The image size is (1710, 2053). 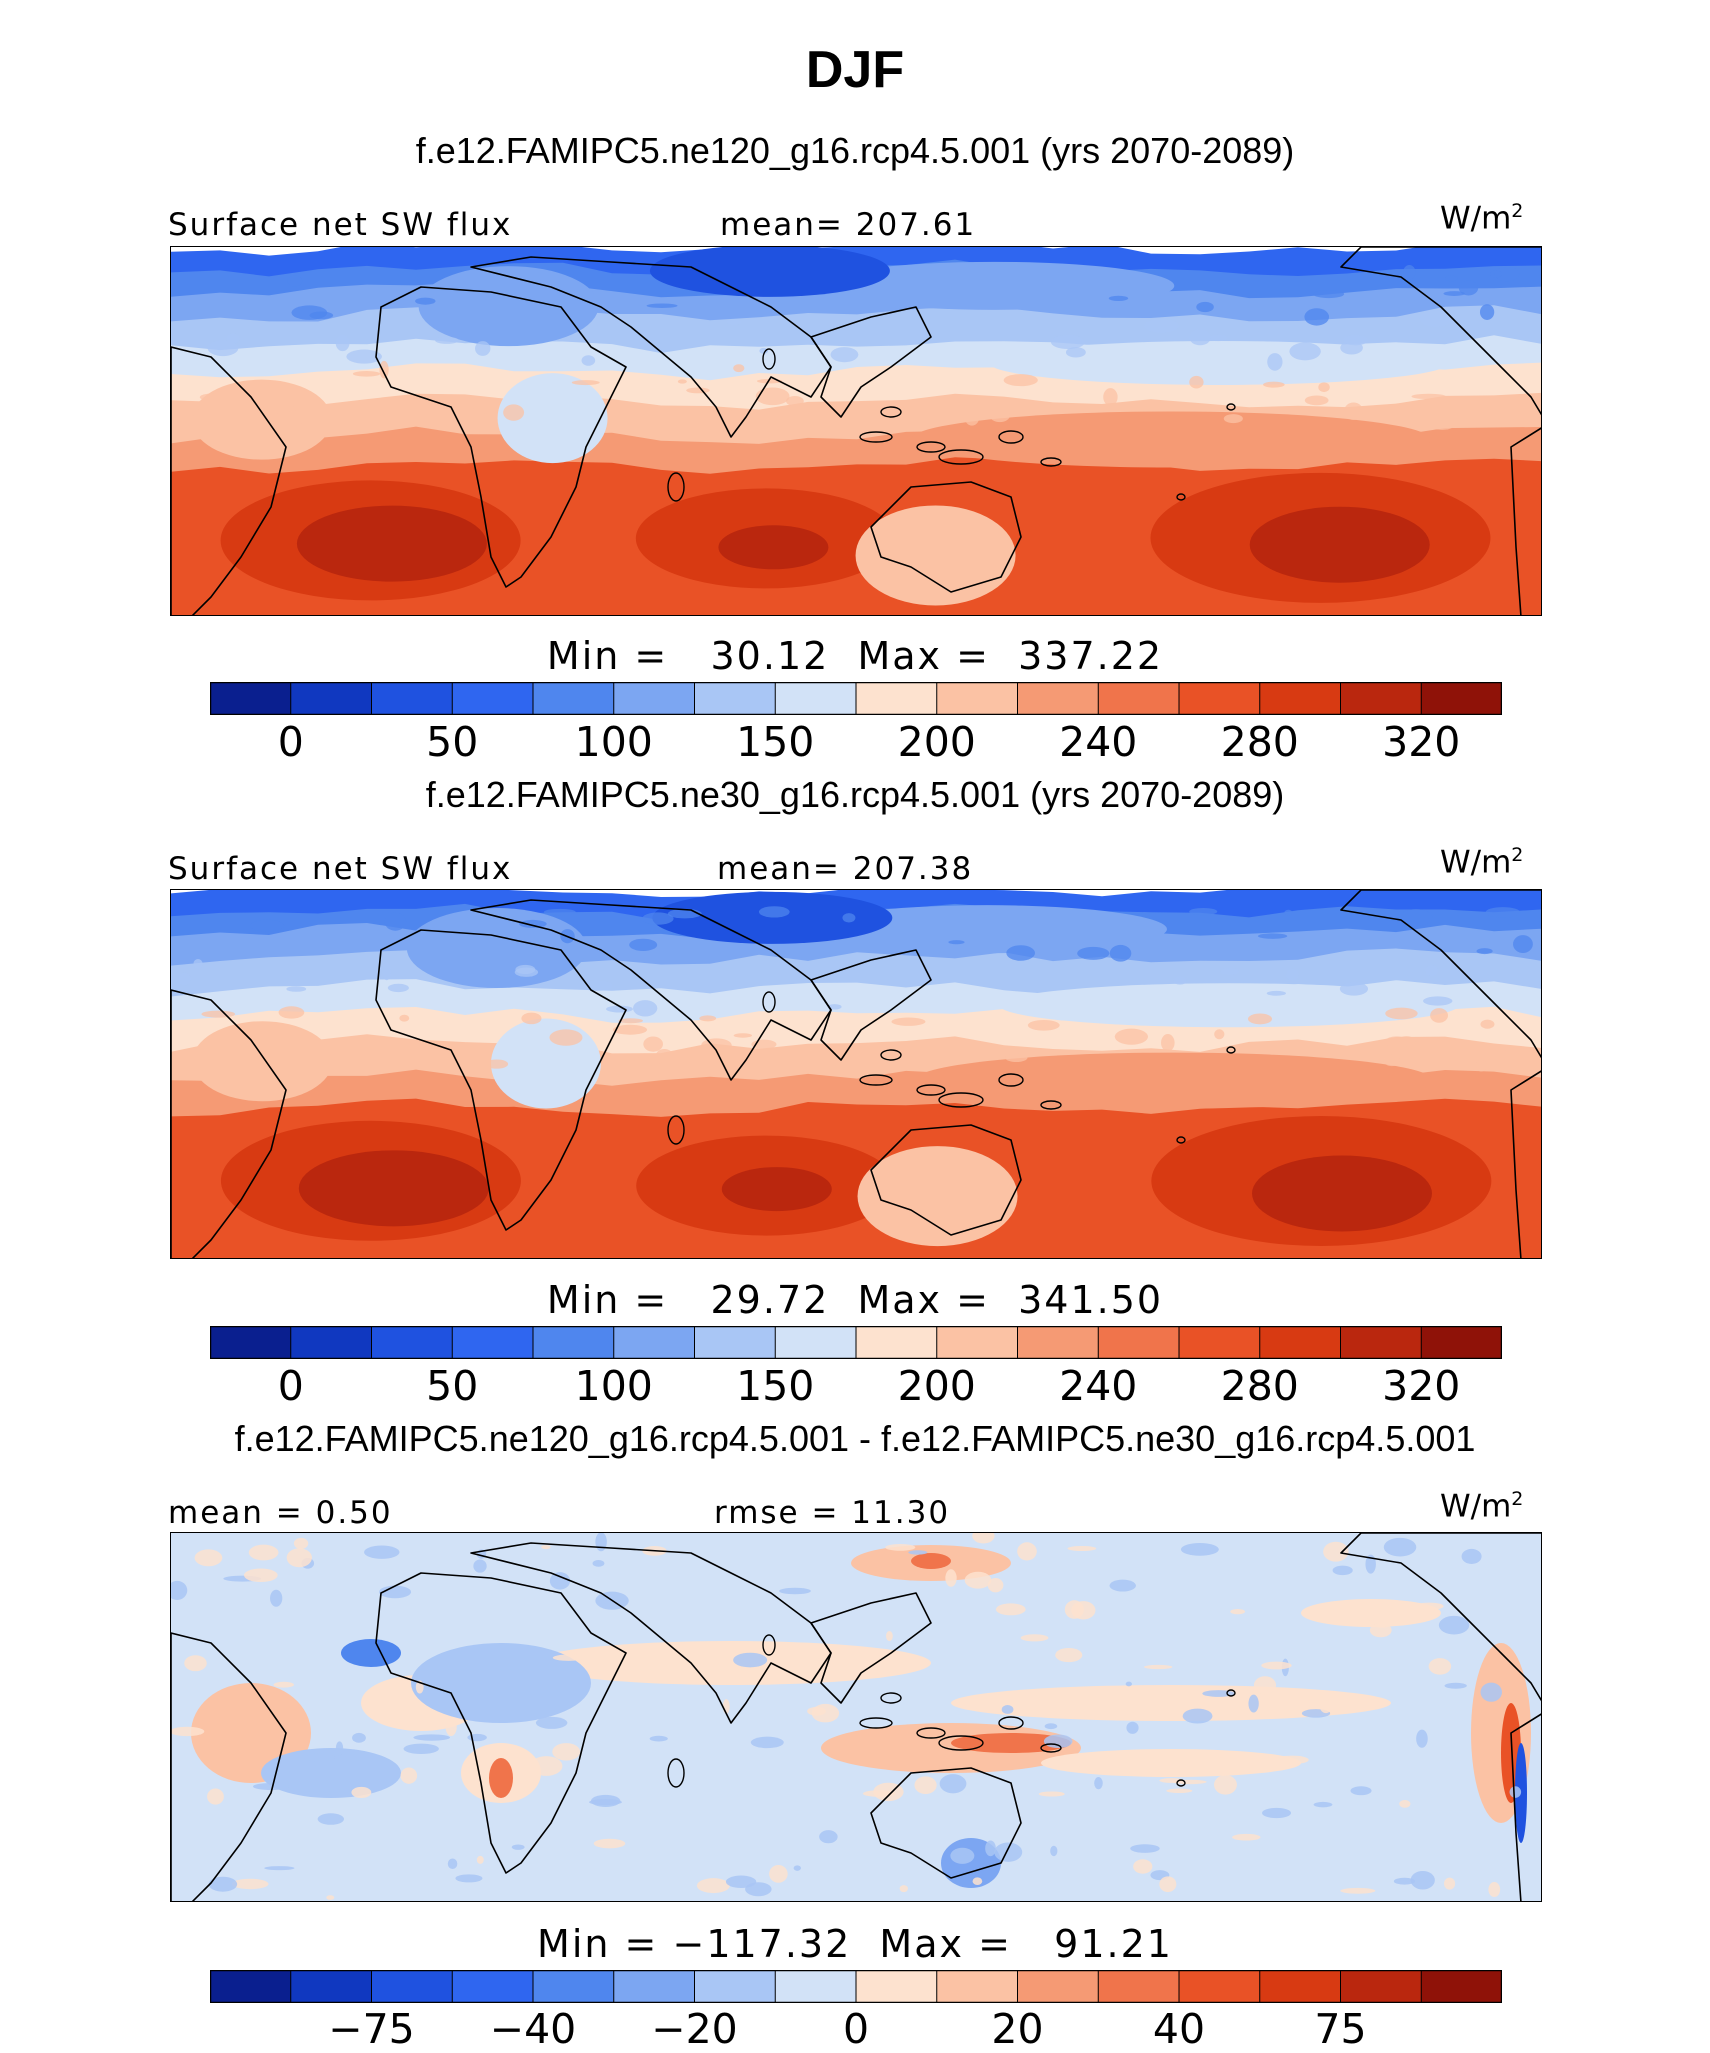 I want to click on panel-1-colorbar, so click(x=856, y=698).